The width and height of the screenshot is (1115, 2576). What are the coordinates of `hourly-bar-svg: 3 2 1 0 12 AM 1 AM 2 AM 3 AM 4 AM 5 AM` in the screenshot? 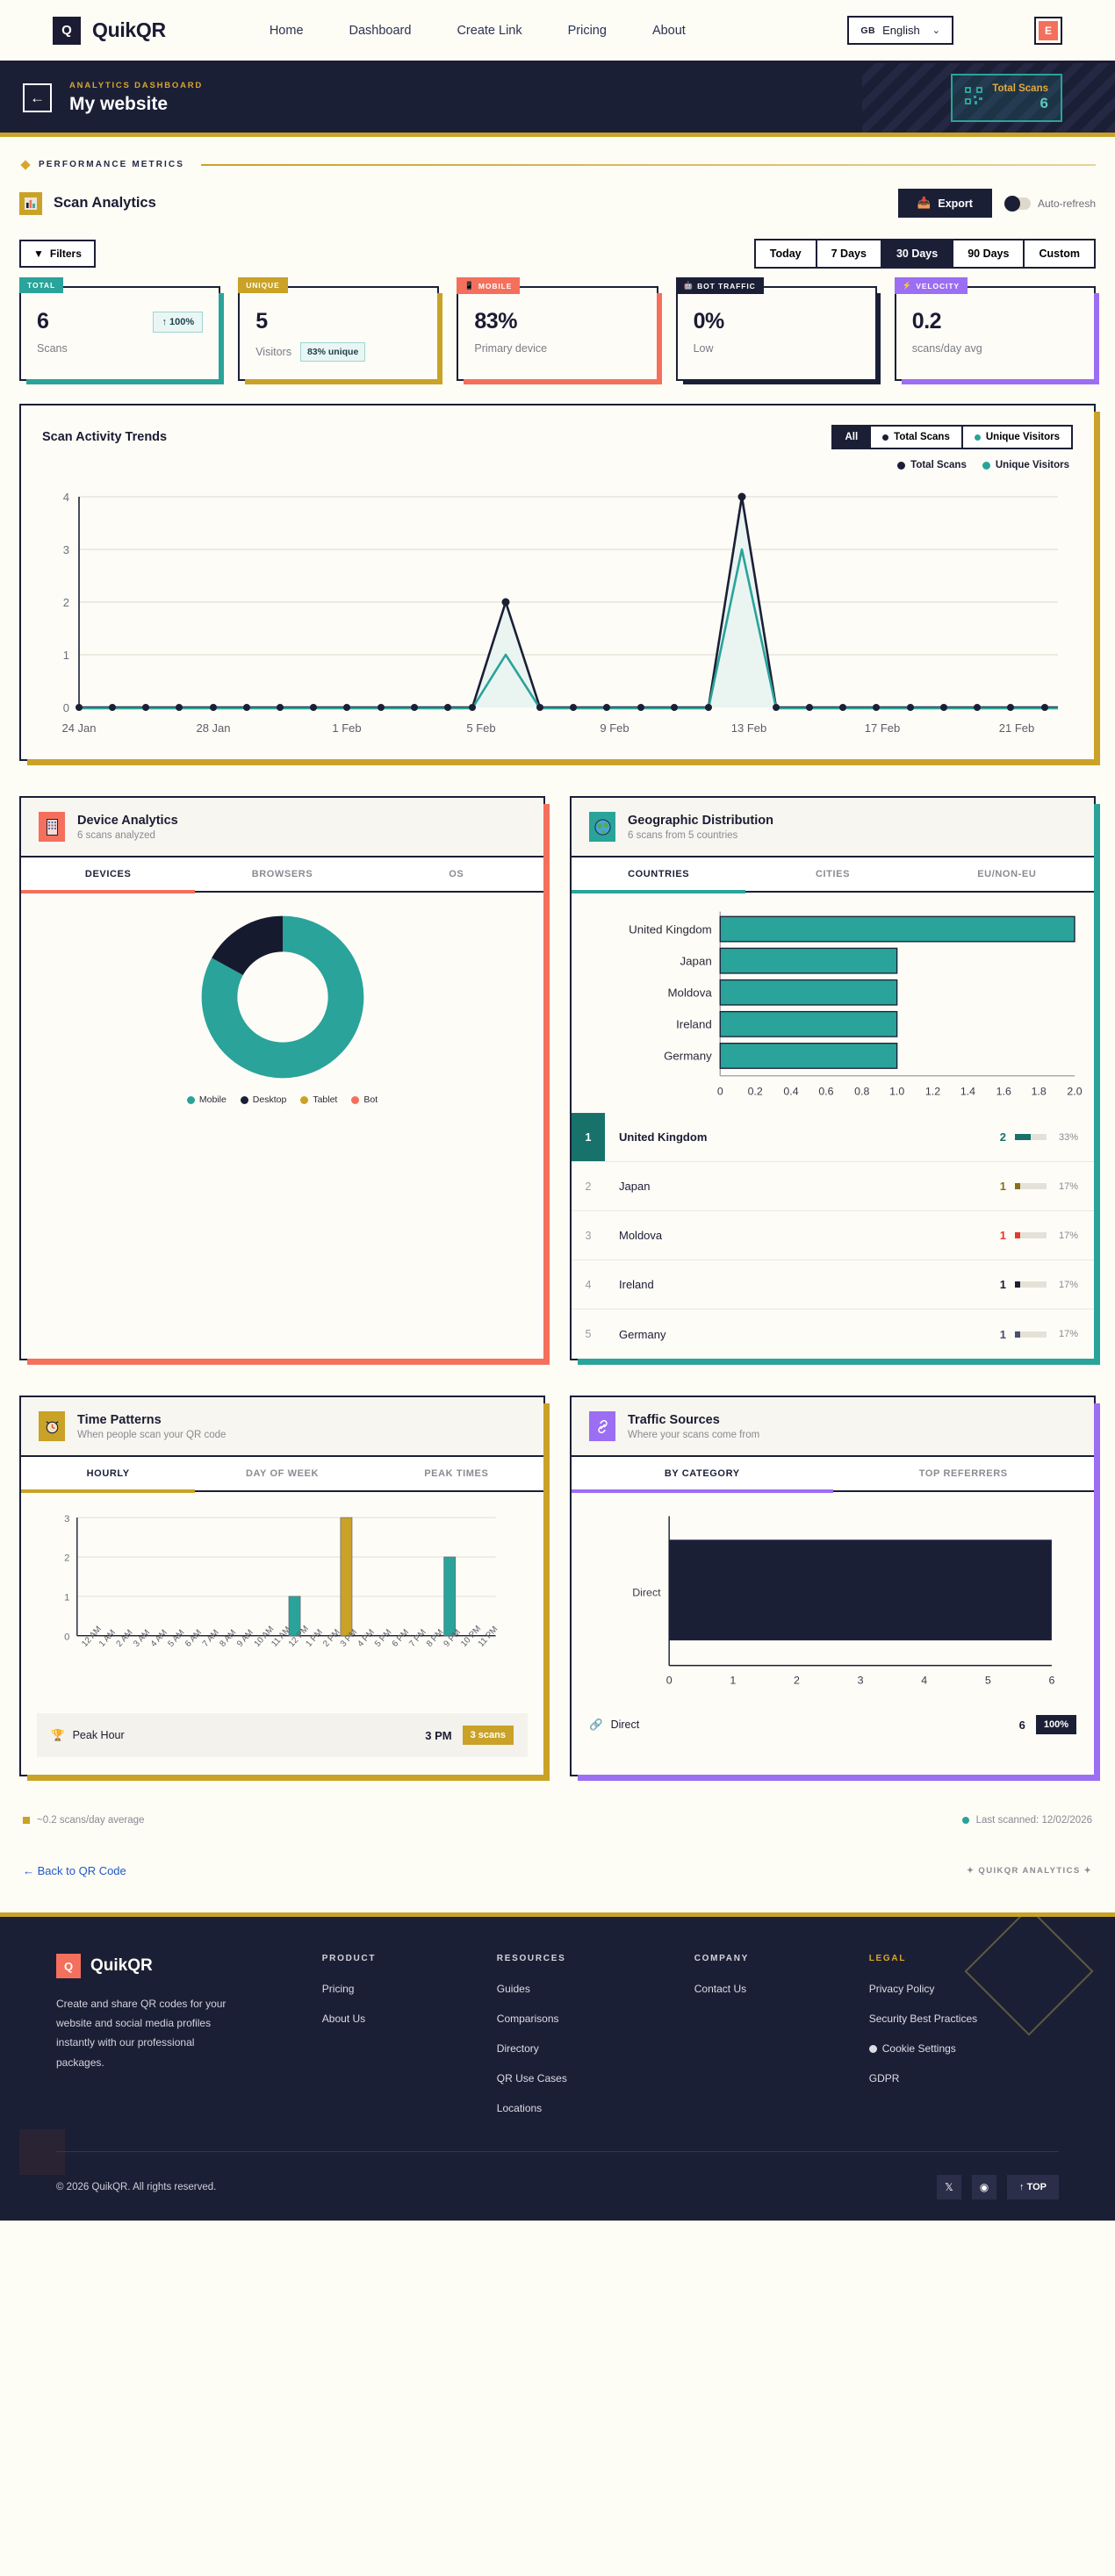 It's located at (282, 1581).